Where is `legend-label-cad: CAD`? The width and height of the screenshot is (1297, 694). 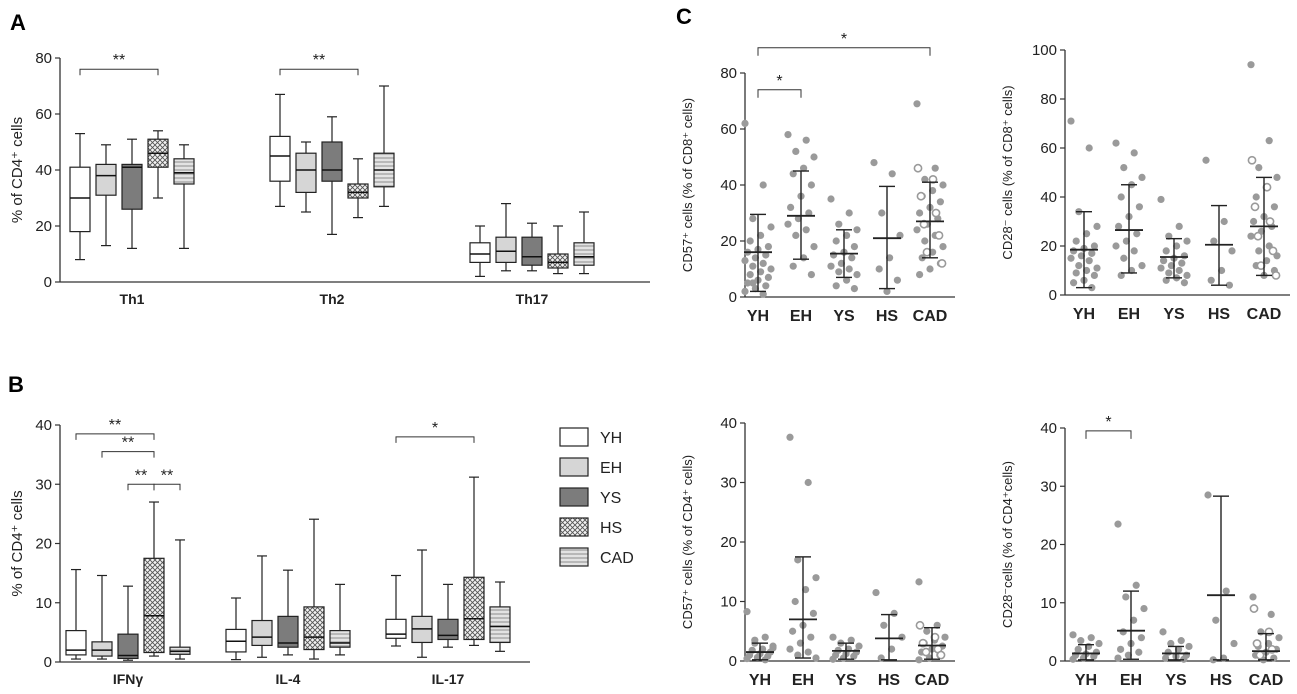
legend-label-cad: CAD is located at coordinates (617, 558).